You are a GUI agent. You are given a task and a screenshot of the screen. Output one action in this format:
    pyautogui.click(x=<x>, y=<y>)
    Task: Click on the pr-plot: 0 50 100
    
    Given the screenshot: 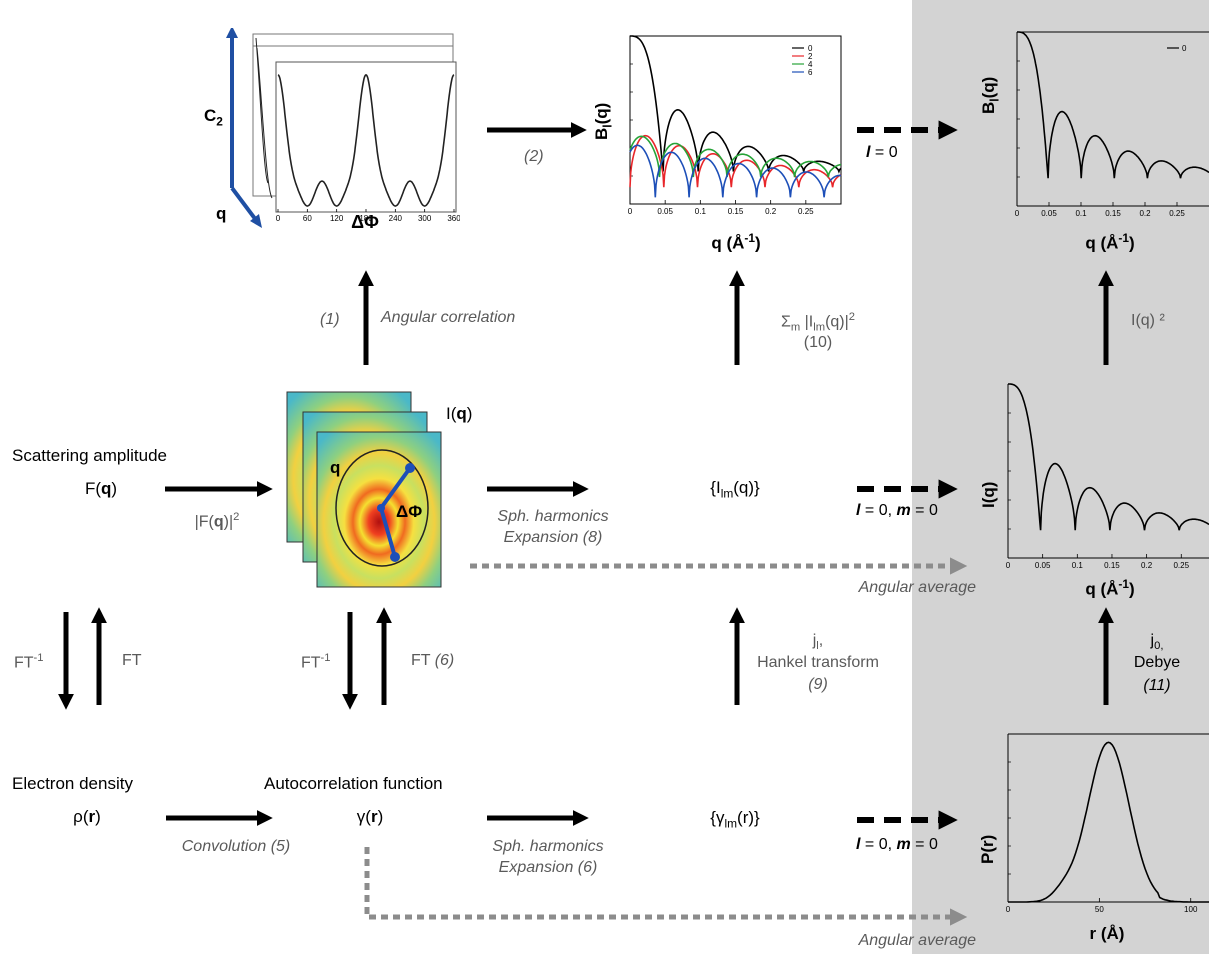 What is the action you would take?
    pyautogui.click(x=1107, y=823)
    